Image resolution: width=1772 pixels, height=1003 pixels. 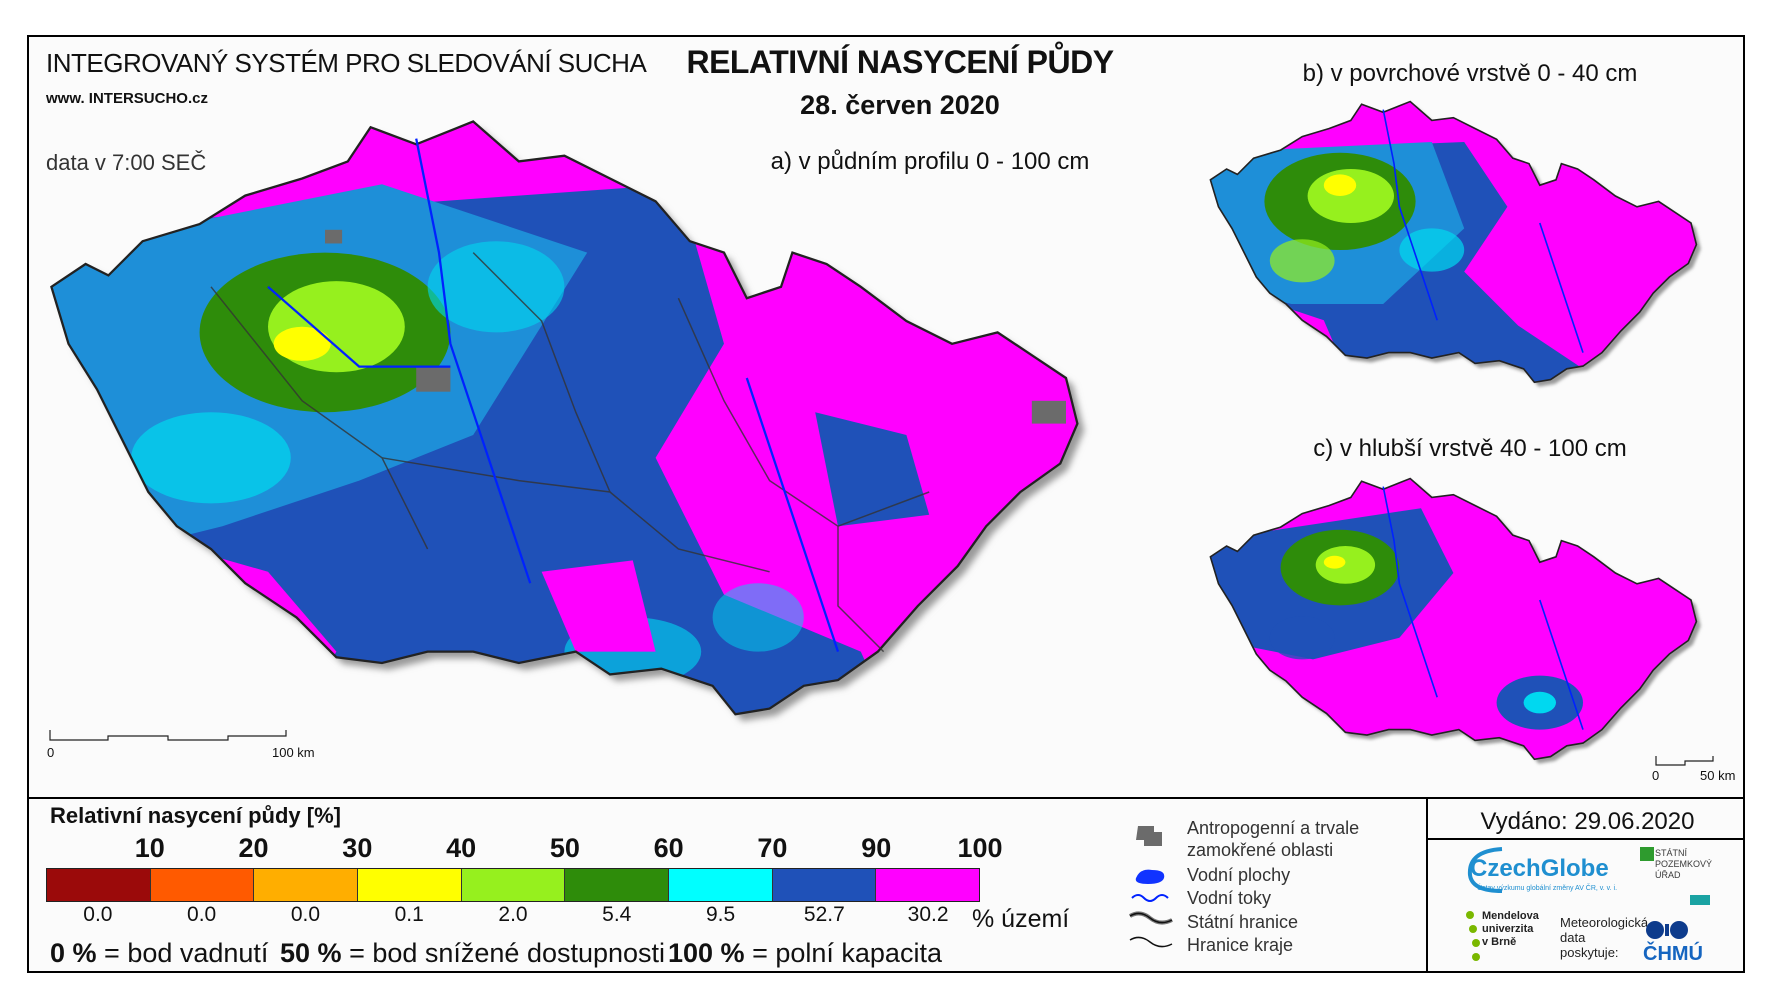 I want to click on percent-unit: % území, so click(x=1021, y=919).